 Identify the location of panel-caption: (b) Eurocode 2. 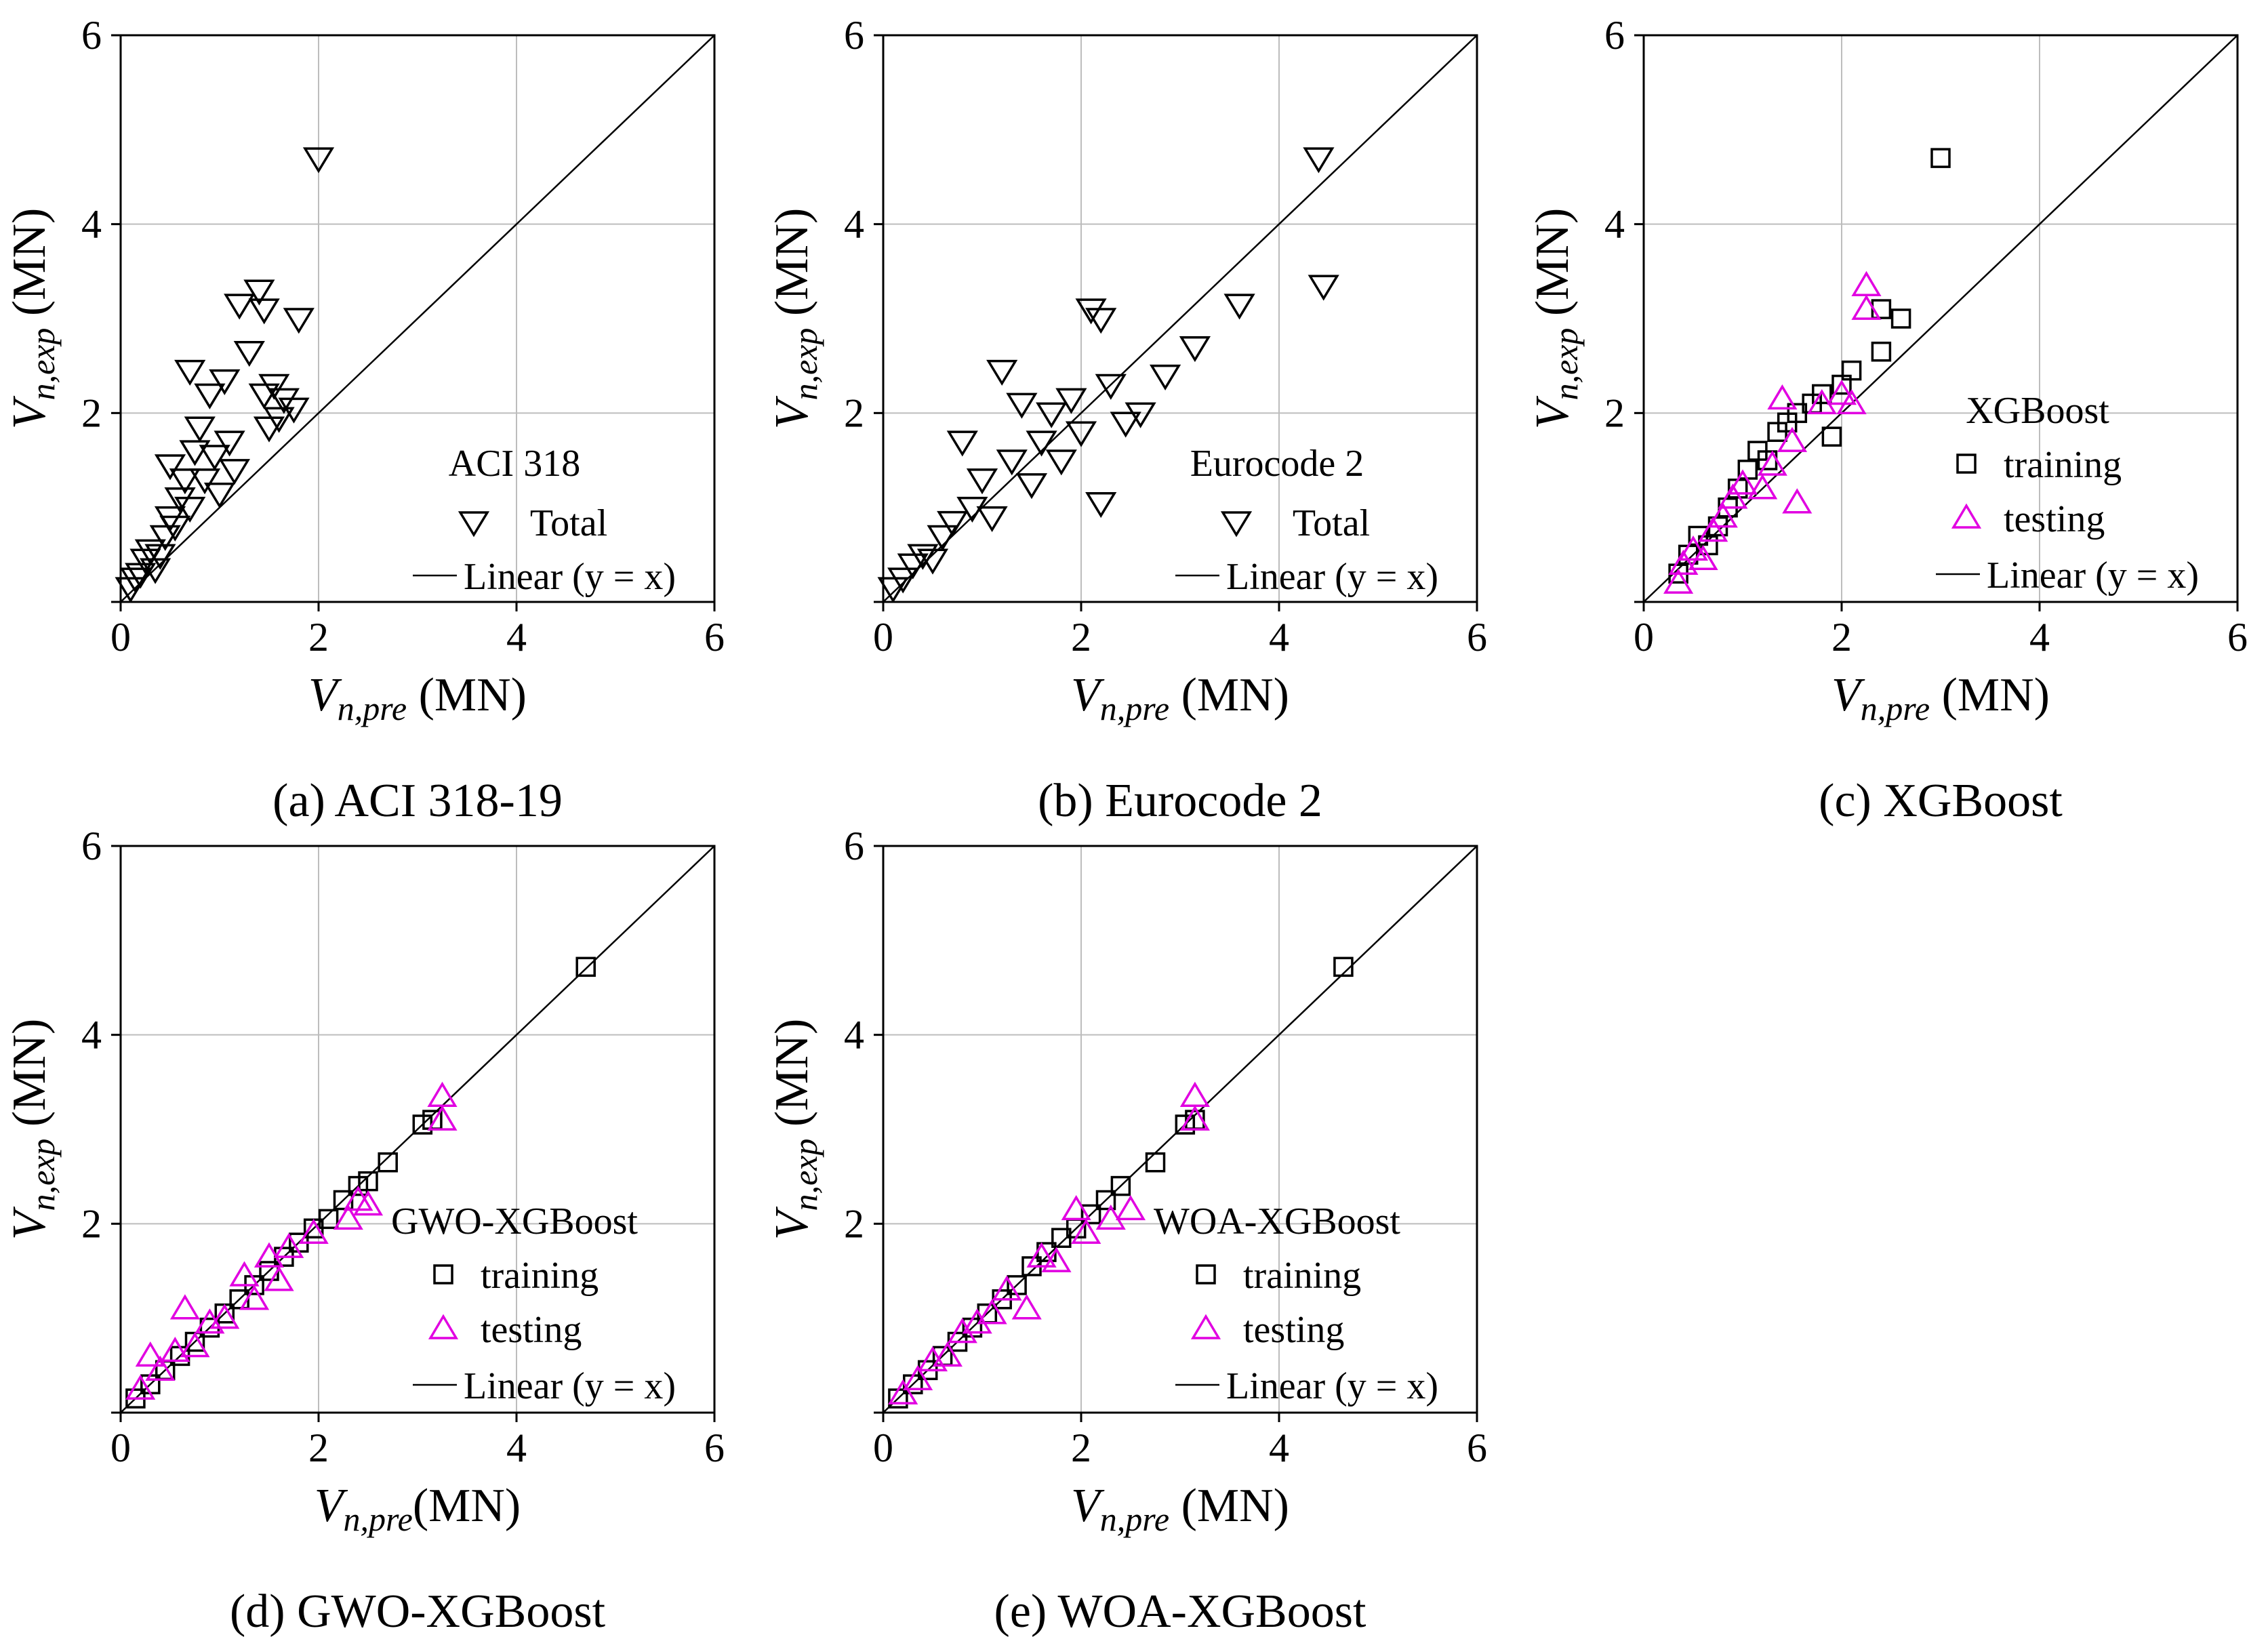
(1180, 801).